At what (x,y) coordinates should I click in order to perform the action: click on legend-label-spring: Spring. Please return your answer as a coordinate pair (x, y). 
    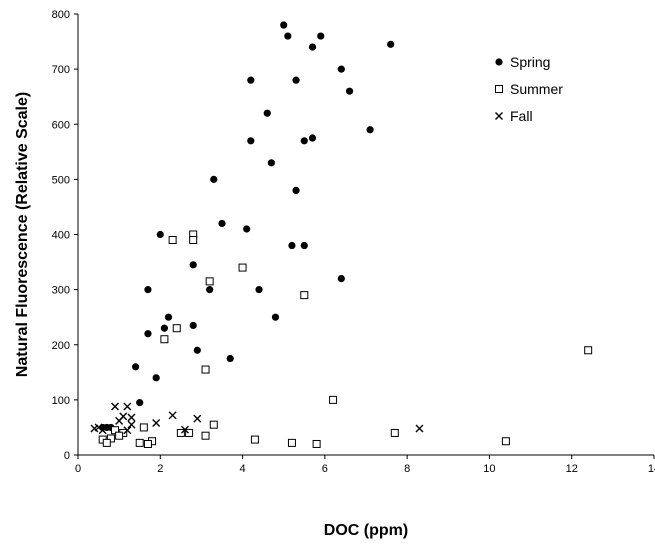
    Looking at the image, I should click on (530, 62).